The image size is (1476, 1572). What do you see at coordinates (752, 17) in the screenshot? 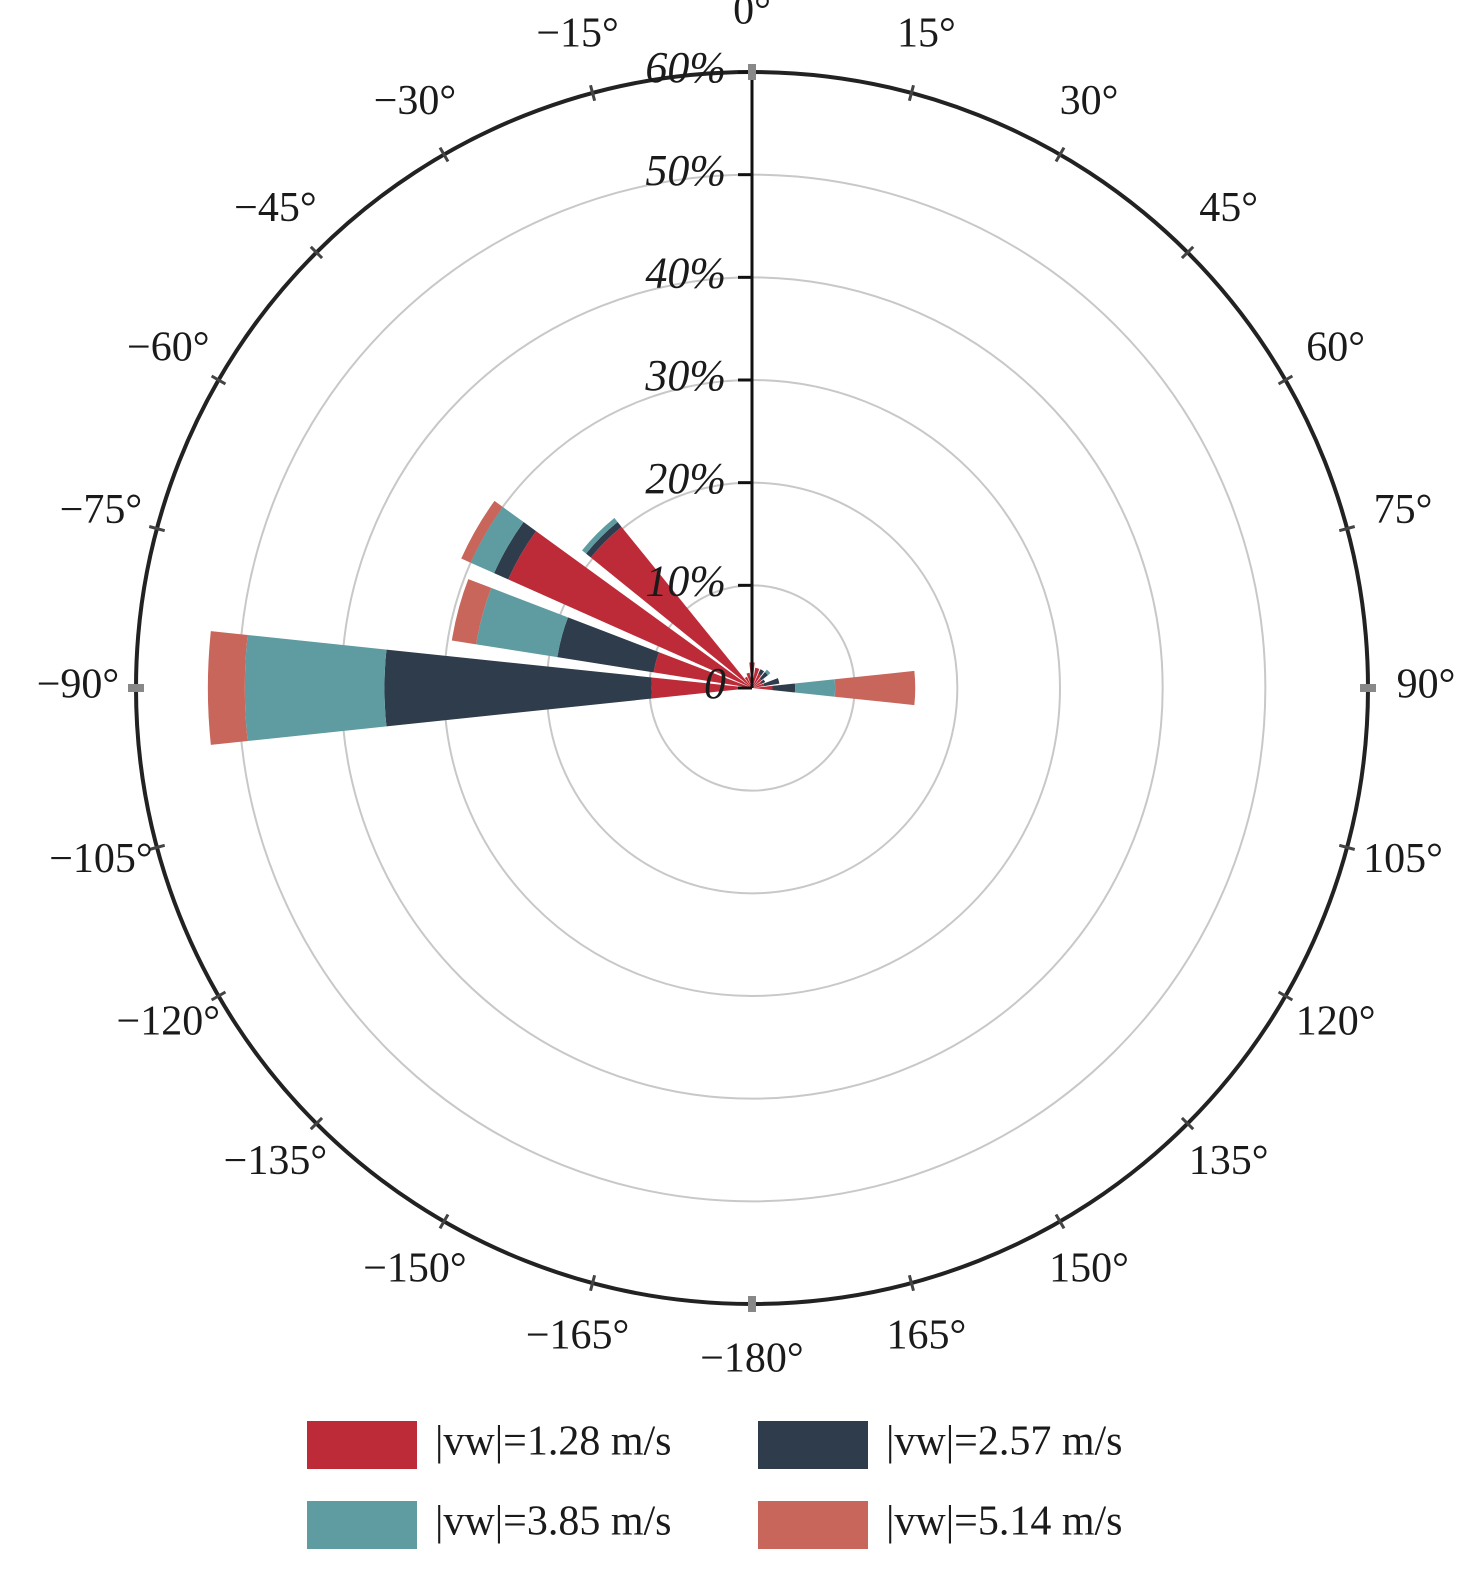
I see `angle-tick-label: 0°` at bounding box center [752, 17].